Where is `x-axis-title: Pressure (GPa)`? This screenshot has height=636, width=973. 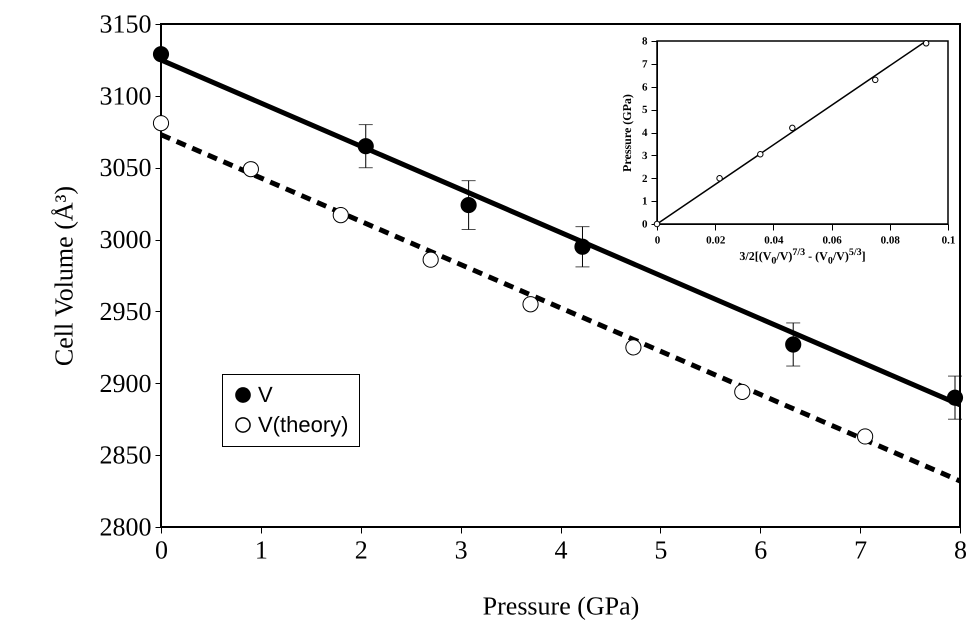 x-axis-title: Pressure (GPa) is located at coordinates (561, 606).